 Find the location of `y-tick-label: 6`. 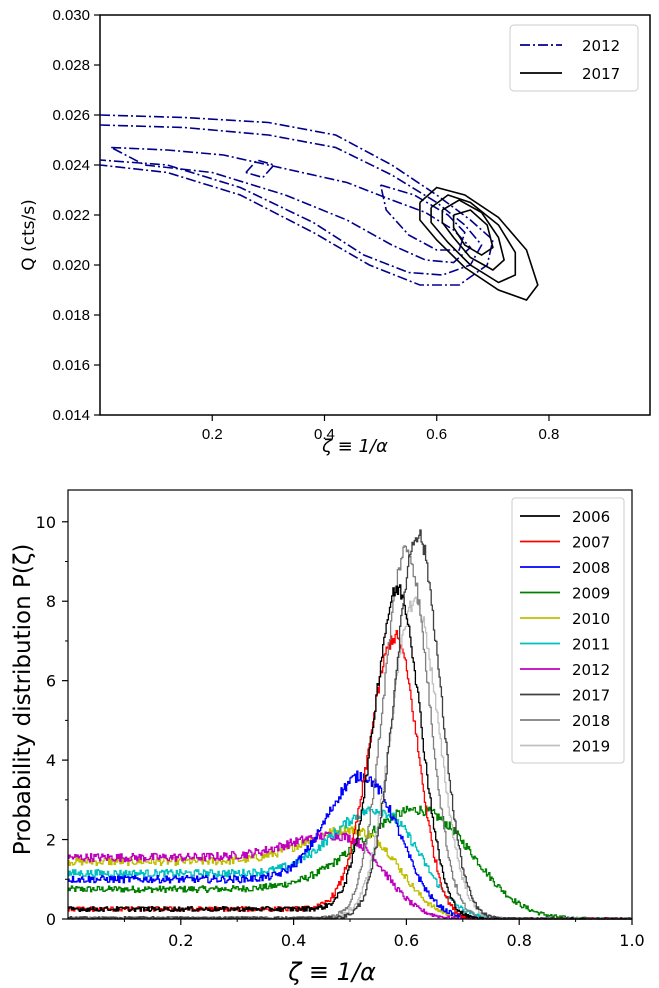

y-tick-label: 6 is located at coordinates (51, 681).